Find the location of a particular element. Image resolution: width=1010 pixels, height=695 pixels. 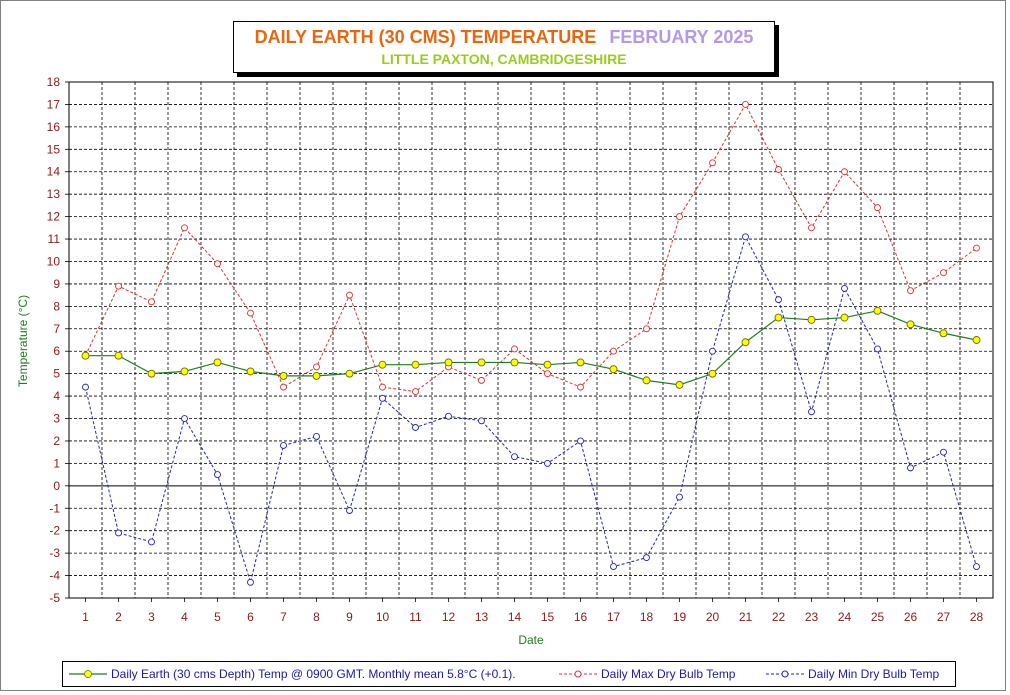

y-tick-label: 9 is located at coordinates (56, 284).